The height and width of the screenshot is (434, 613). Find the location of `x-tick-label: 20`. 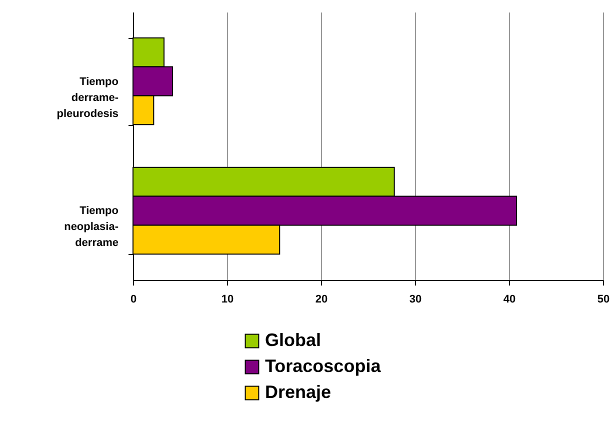

x-tick-label: 20 is located at coordinates (321, 300).